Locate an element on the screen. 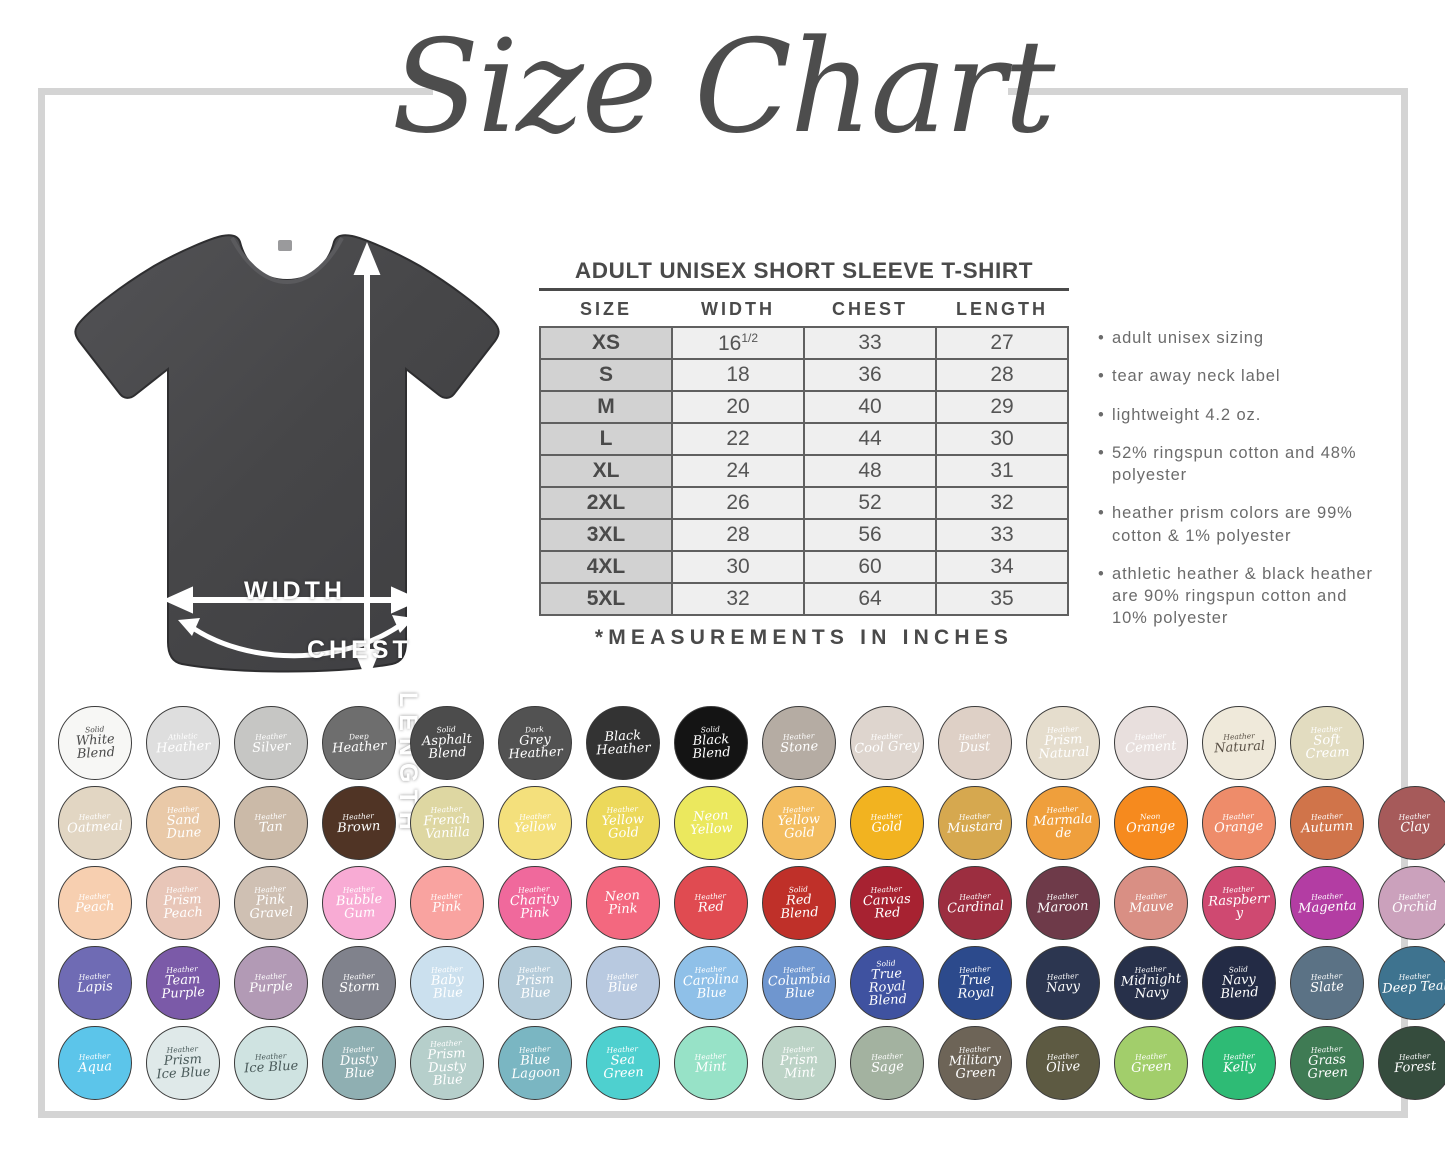  color-swatch-label: Heather Prism Mint is located at coordinates (799, 1062).